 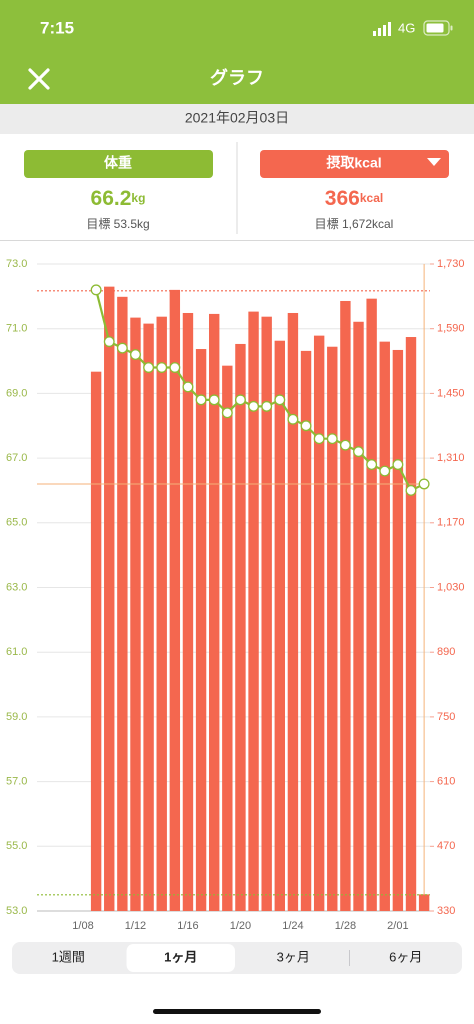 I want to click on x-tick-label: 1/20, so click(x=240, y=926).